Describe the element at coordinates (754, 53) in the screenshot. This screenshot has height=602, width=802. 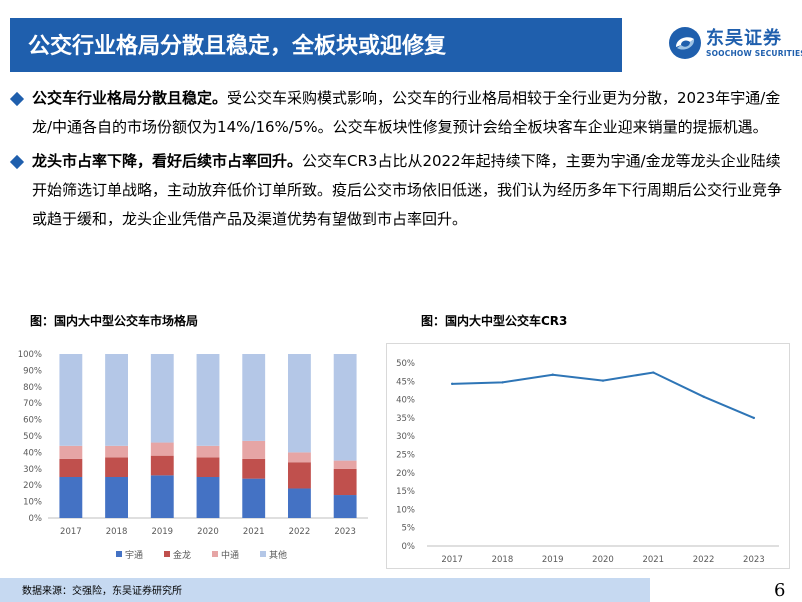
I see `logo-subtitle: SOOCHOW SECURITIES` at that location.